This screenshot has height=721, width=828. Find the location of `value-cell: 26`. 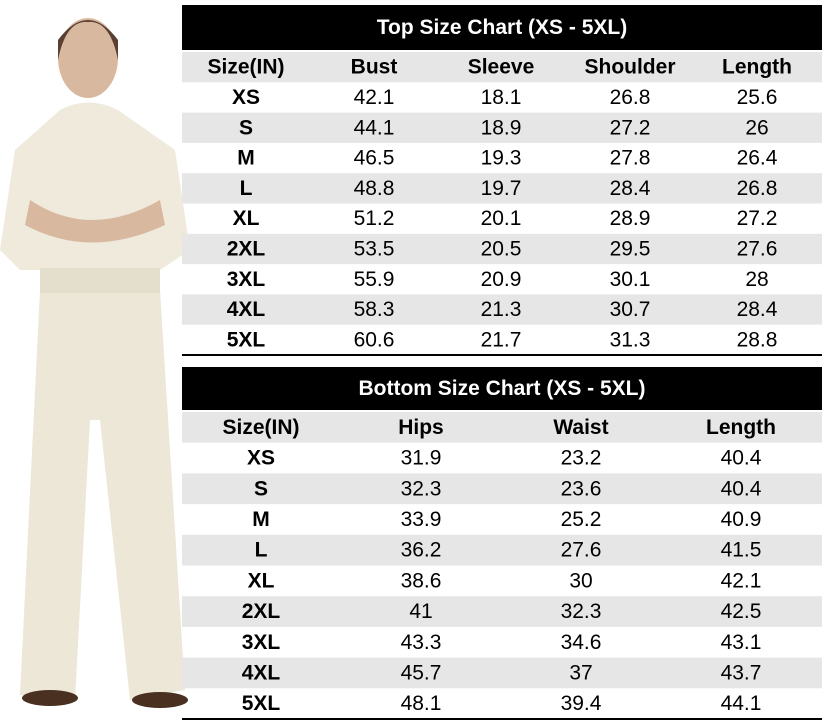

value-cell: 26 is located at coordinates (756, 127).